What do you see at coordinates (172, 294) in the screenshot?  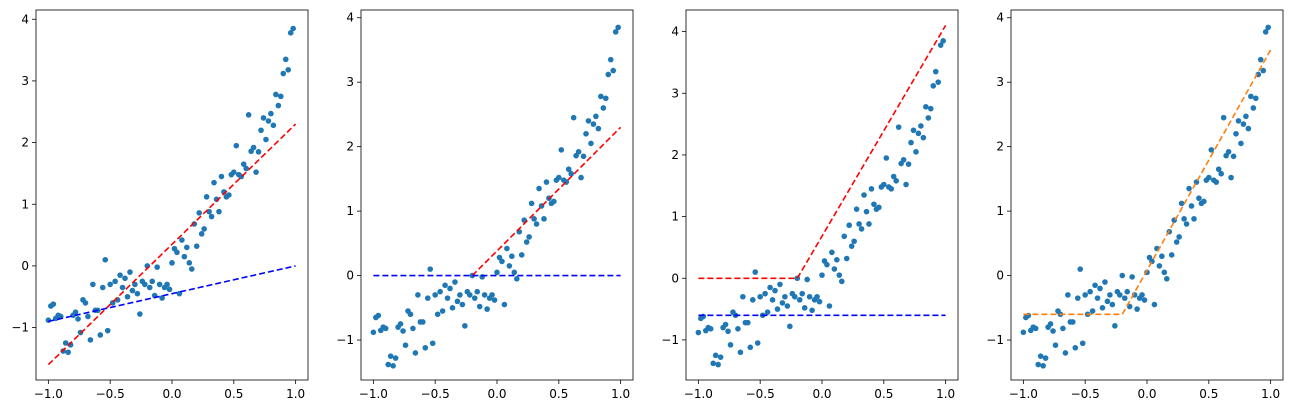 I see `fit-line` at bounding box center [172, 294].